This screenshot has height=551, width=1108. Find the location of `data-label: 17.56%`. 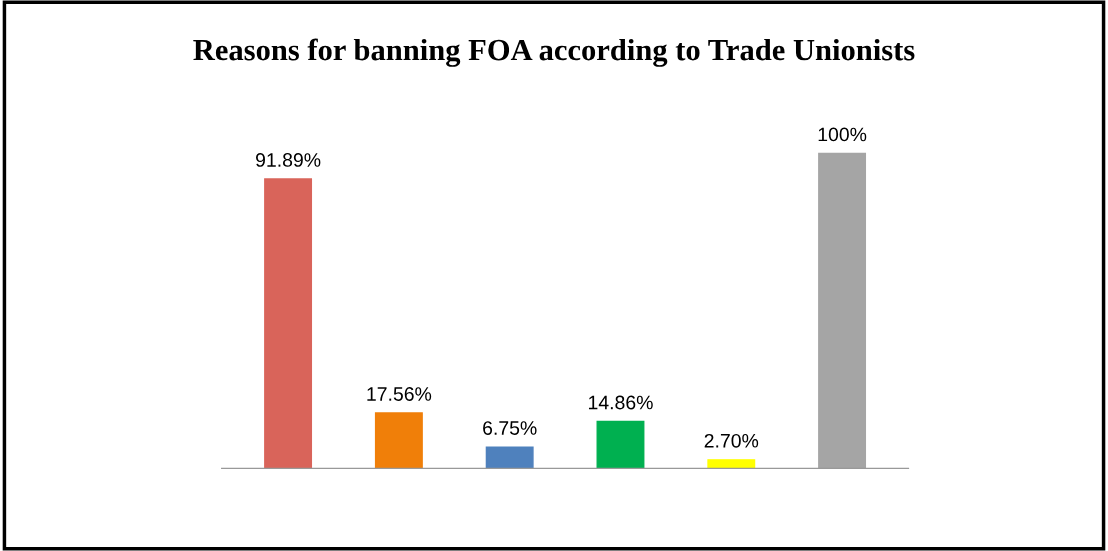

data-label: 17.56% is located at coordinates (399, 394).